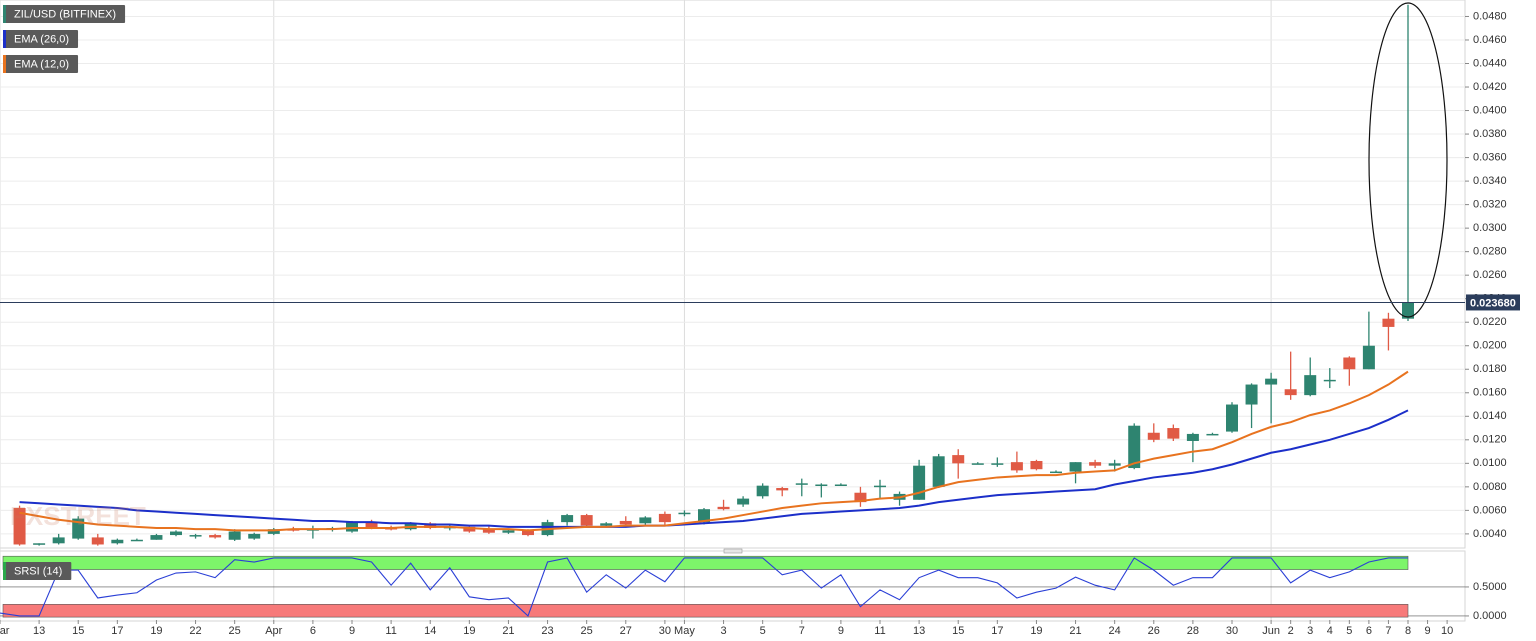 This screenshot has width=1536, height=641. What do you see at coordinates (1493, 303) in the screenshot?
I see `last-price-label: 0.023680` at bounding box center [1493, 303].